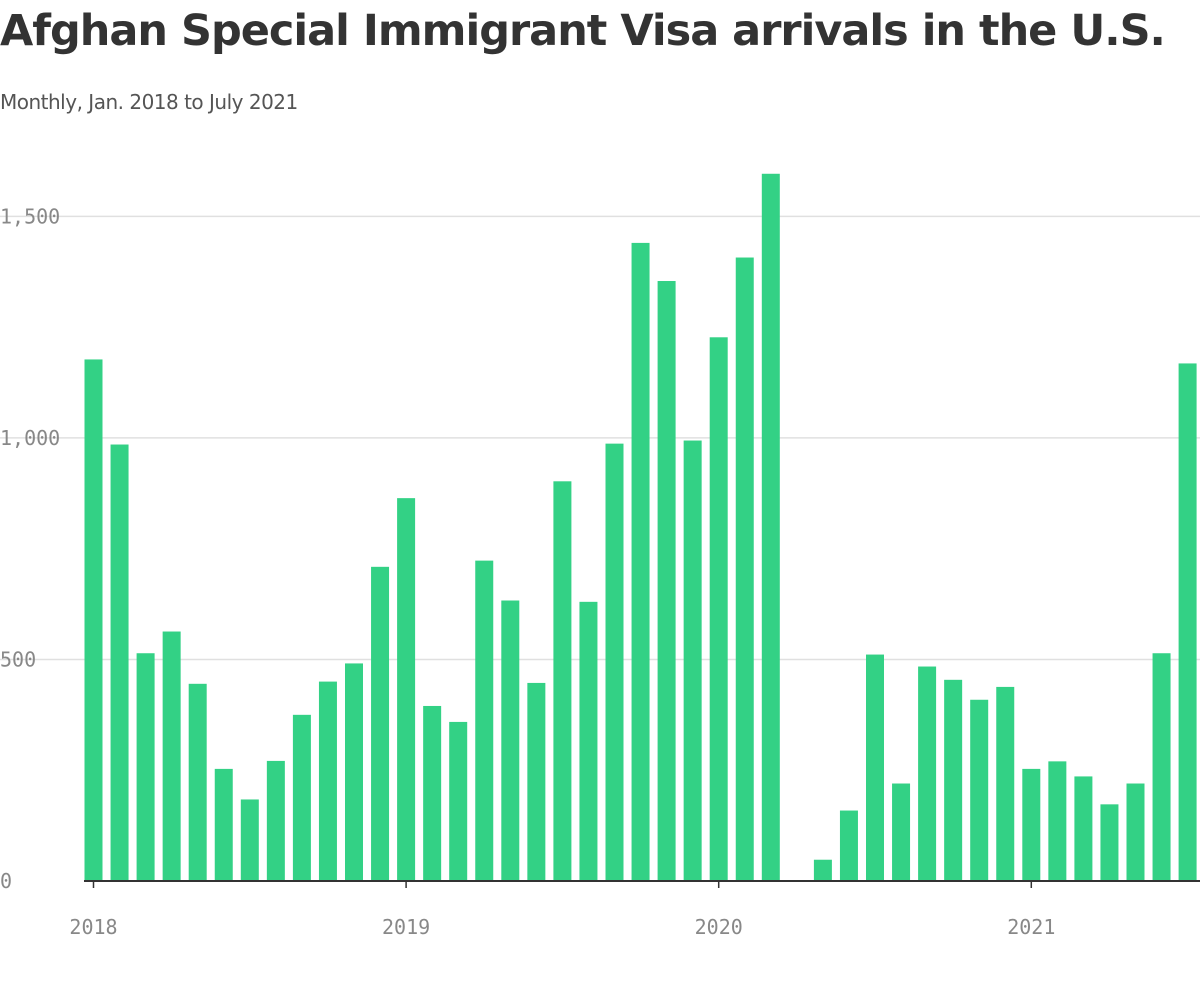  What do you see at coordinates (6, 881) in the screenshot?
I see `y-tick-label: 0` at bounding box center [6, 881].